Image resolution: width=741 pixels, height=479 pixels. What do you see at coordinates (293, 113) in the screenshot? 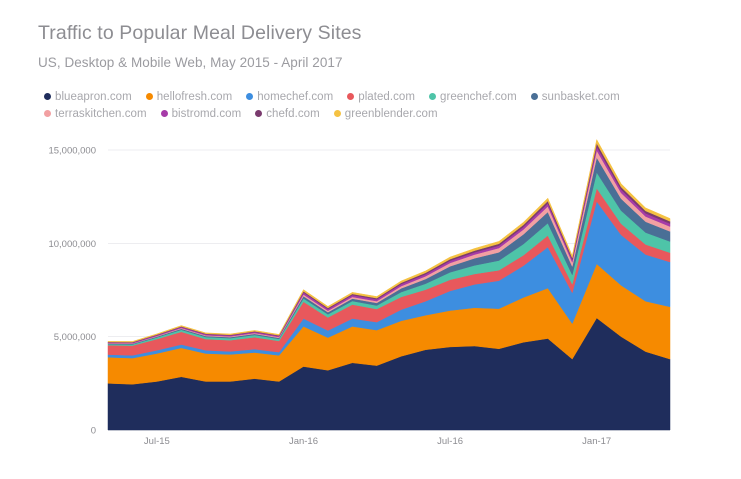
I see `legend-item-label: chefd.com` at bounding box center [293, 113].